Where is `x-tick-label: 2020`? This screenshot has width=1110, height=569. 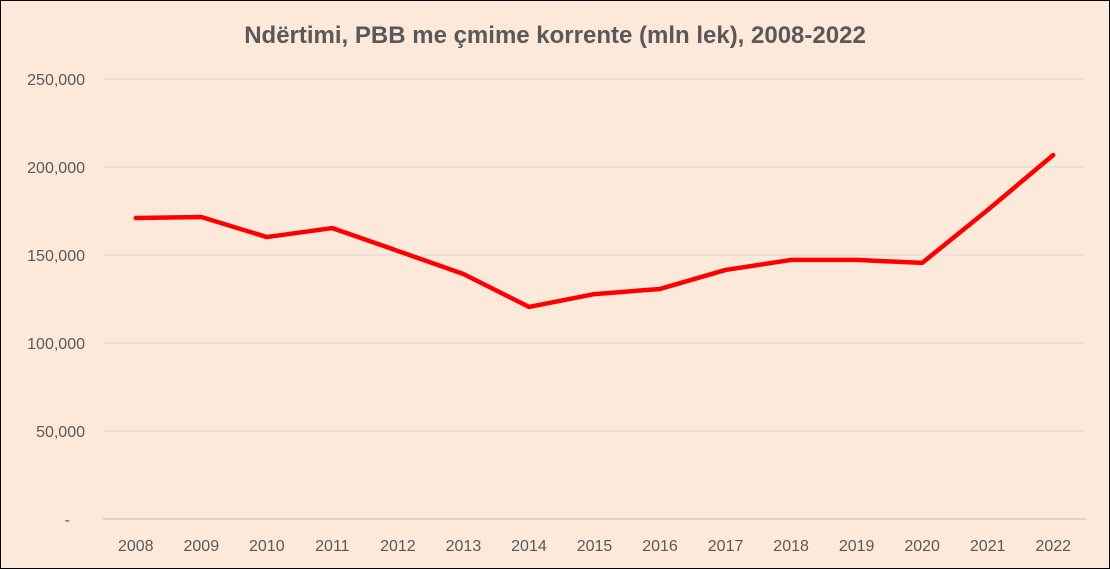 x-tick-label: 2020 is located at coordinates (922, 546).